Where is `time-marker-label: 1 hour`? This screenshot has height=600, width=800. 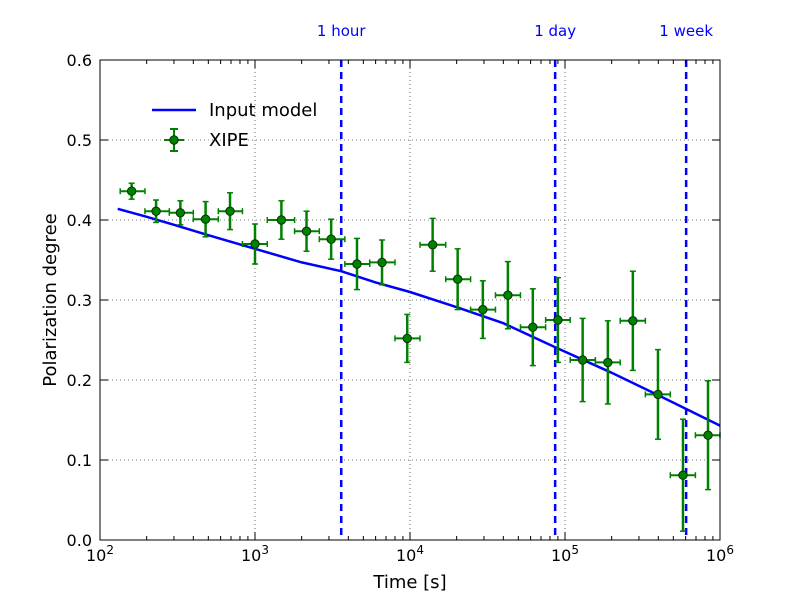
time-marker-label: 1 hour is located at coordinates (342, 31).